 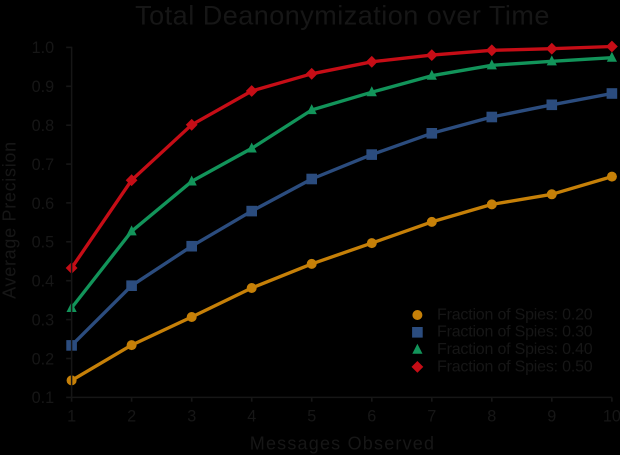 What do you see at coordinates (43, 320) in the screenshot?
I see `svg-text: 0.3` at bounding box center [43, 320].